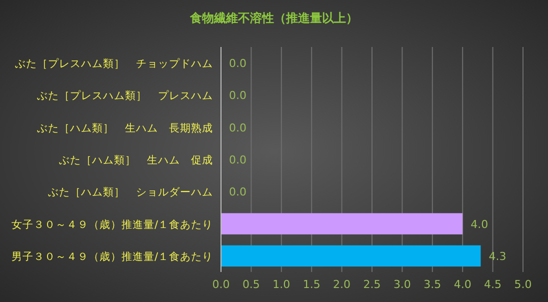  I want to click on data-label: 4.0, so click(479, 224).